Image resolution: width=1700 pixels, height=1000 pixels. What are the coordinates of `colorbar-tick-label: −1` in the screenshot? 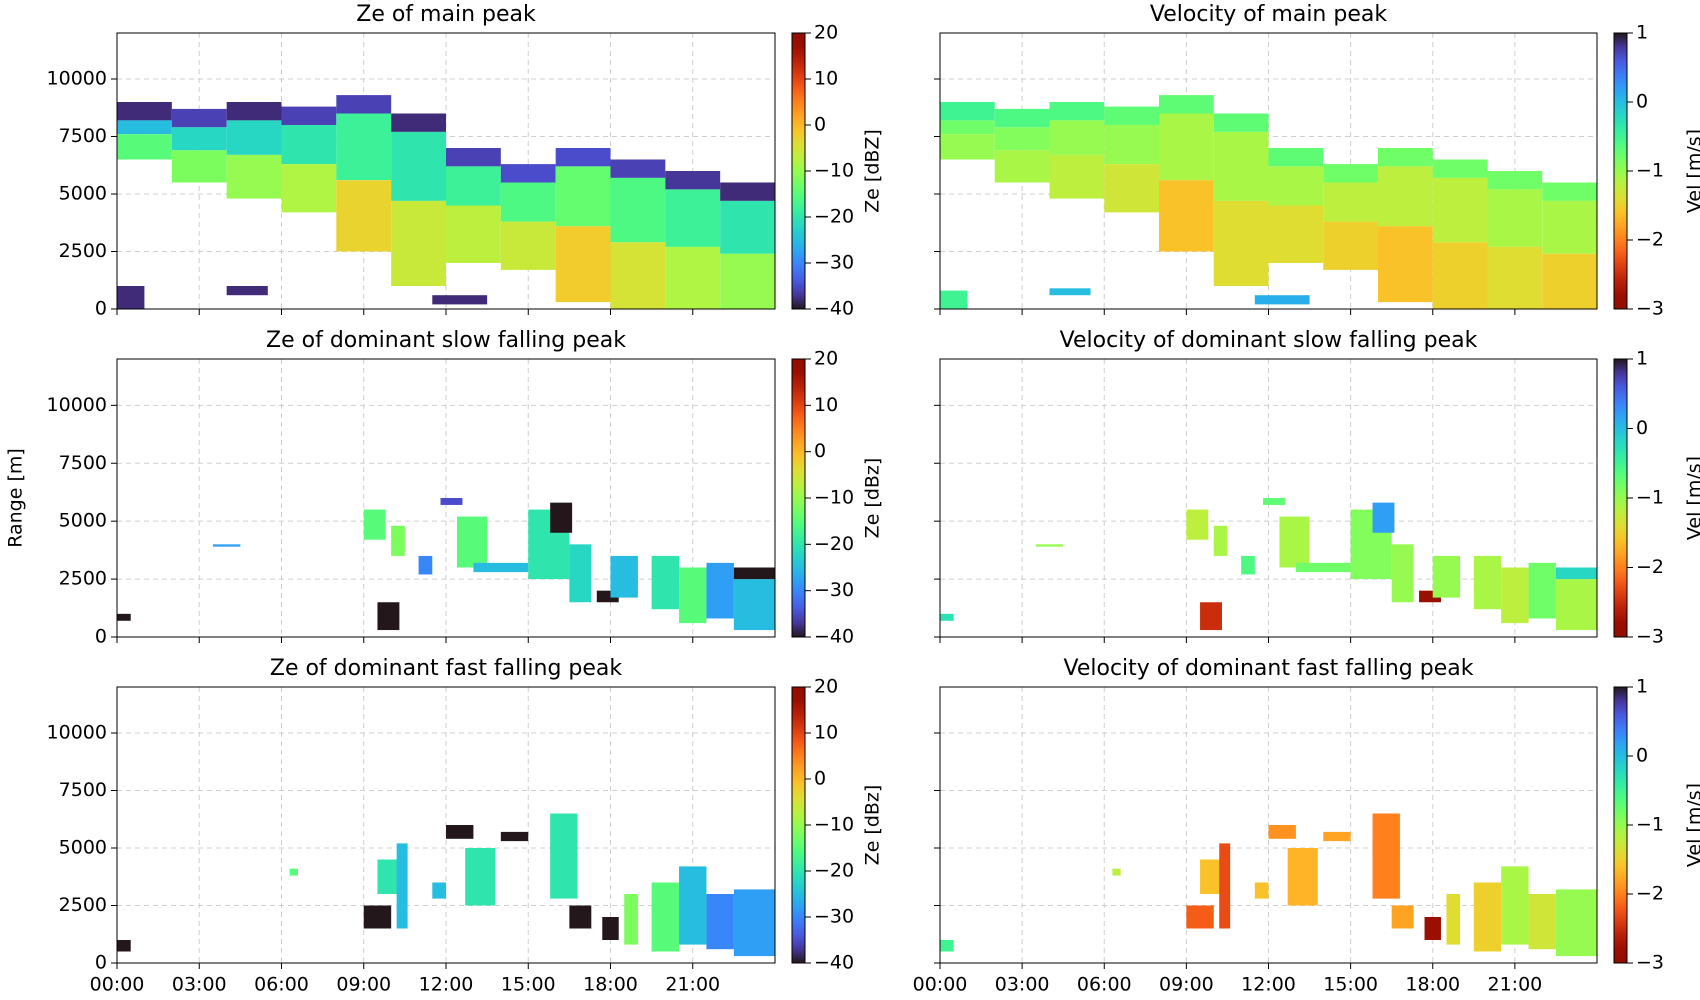 It's located at (1650, 825).